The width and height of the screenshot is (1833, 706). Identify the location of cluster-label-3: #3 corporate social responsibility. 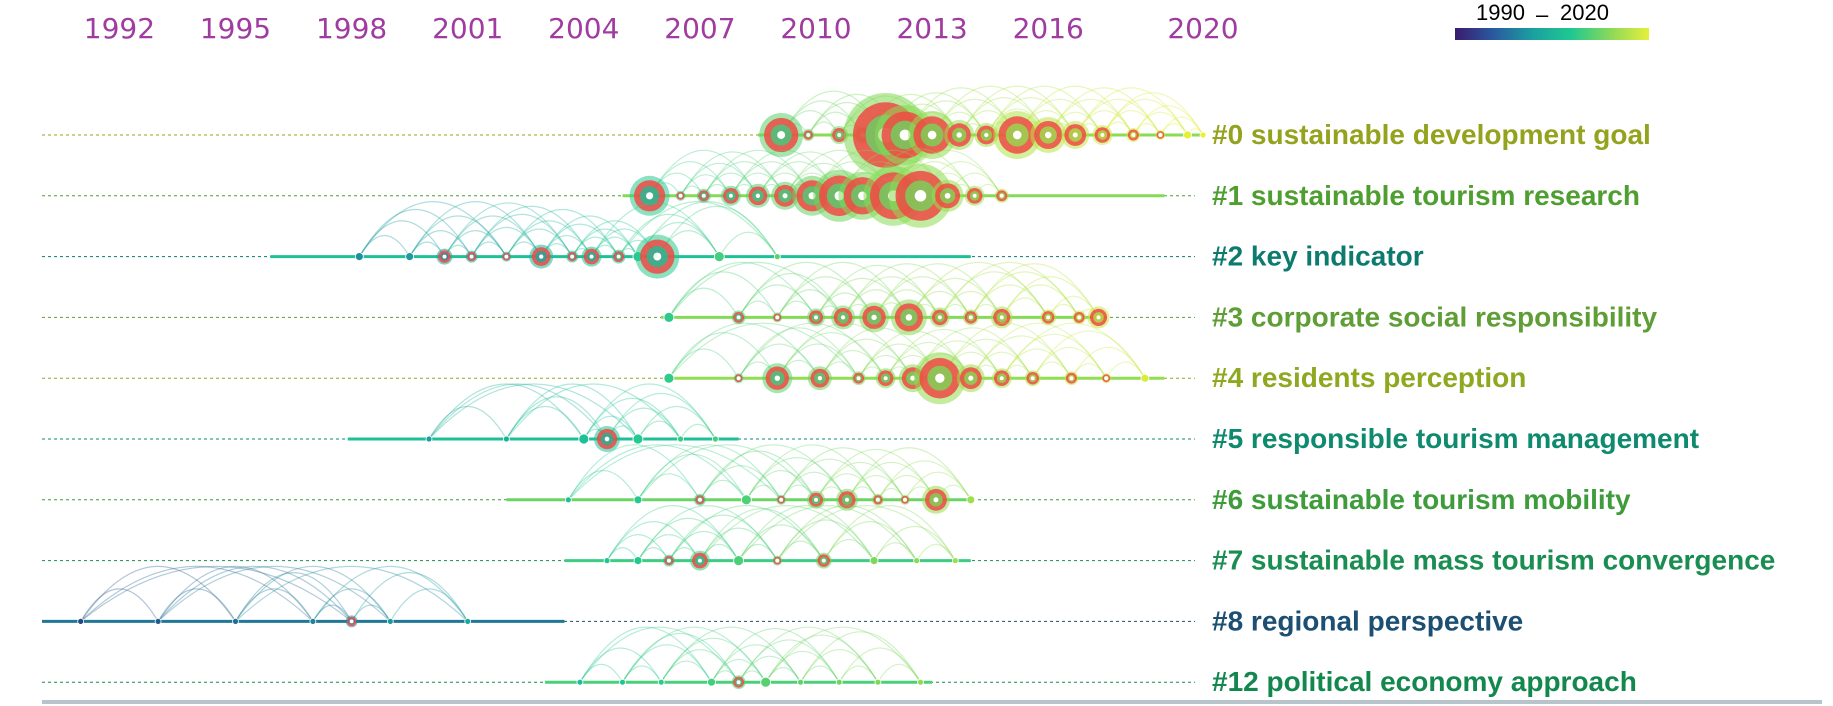
(1434, 316).